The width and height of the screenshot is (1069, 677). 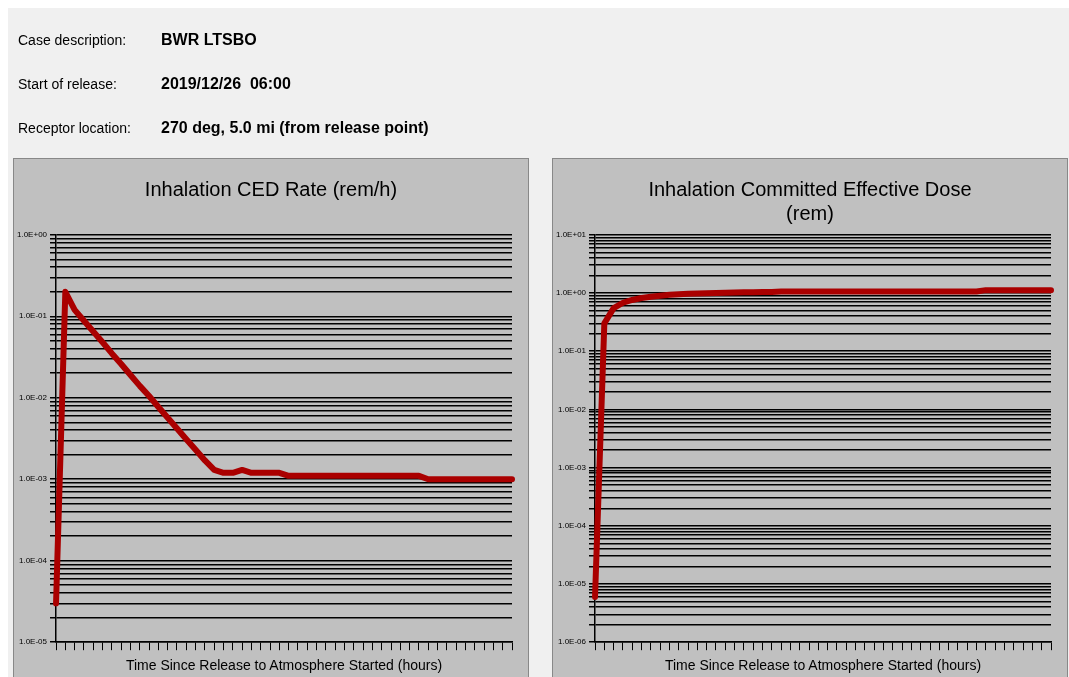 What do you see at coordinates (810, 201) in the screenshot?
I see `chart-title: Inhalation Committed Effective Dose (rem)` at bounding box center [810, 201].